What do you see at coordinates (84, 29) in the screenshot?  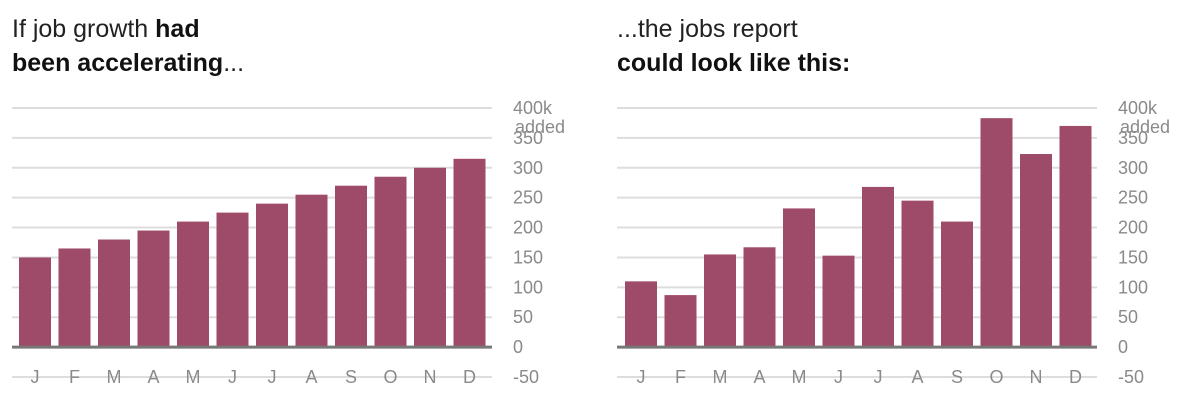 I see `headline-line1-normal: If job growth` at bounding box center [84, 29].